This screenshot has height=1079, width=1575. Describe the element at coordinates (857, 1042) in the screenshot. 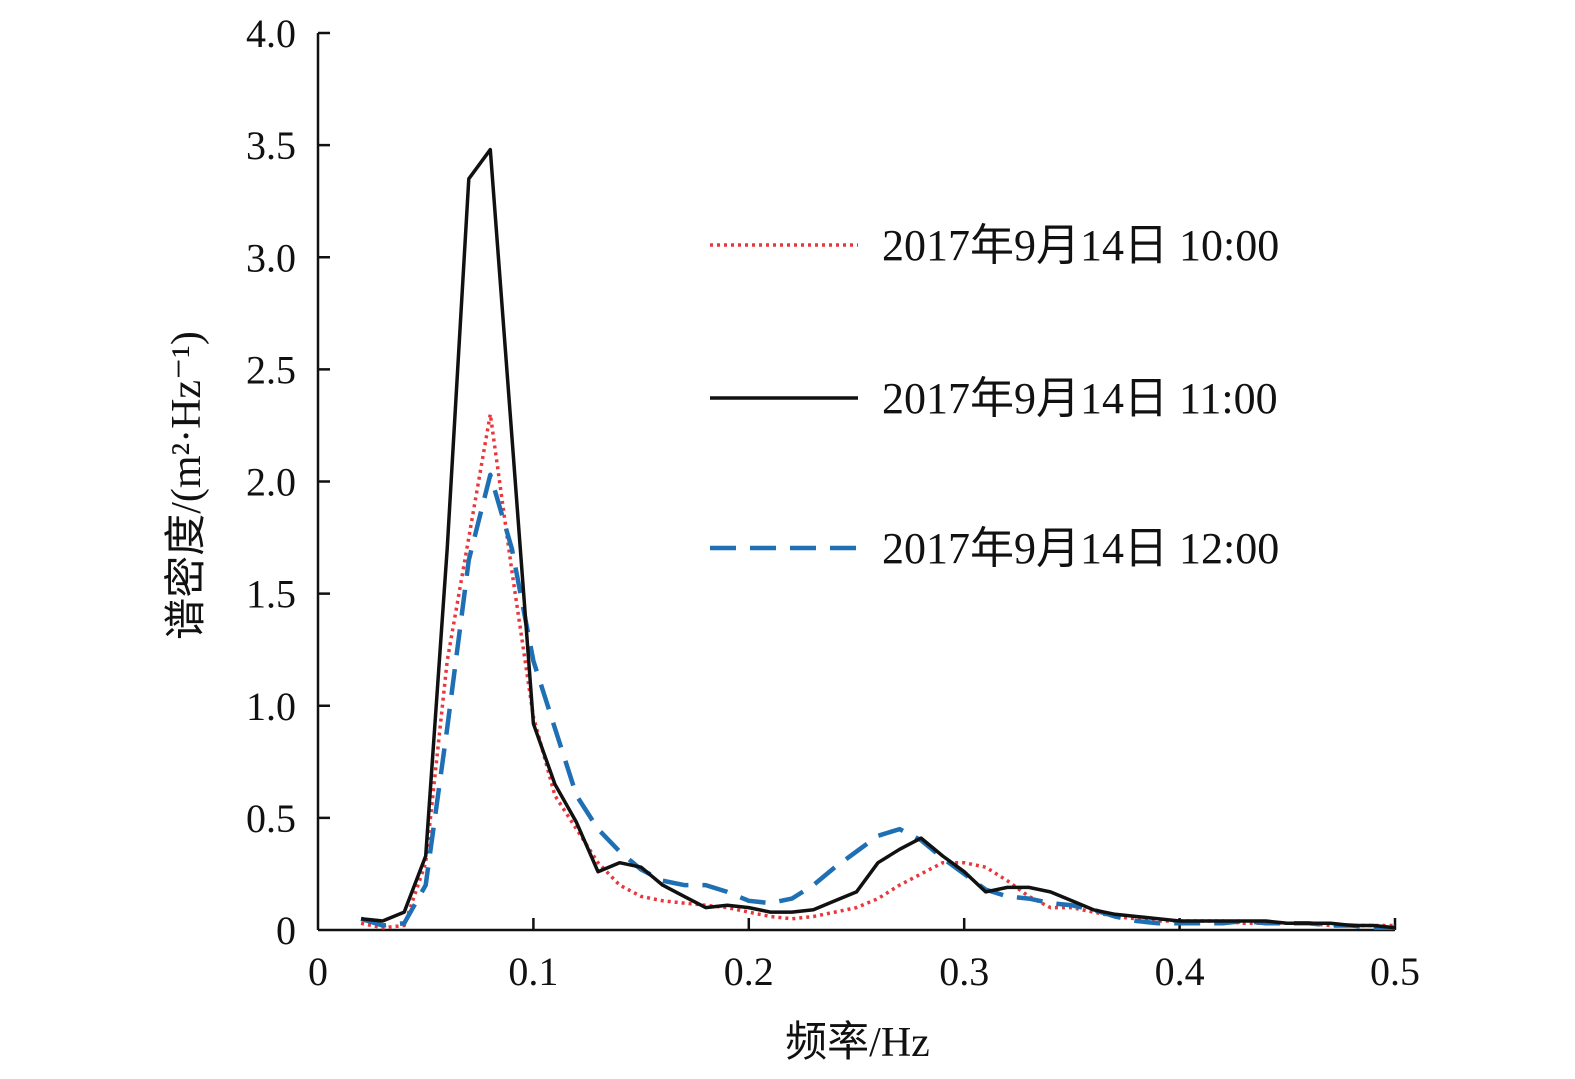

I see `x-axis-title: 频率/Hz` at that location.